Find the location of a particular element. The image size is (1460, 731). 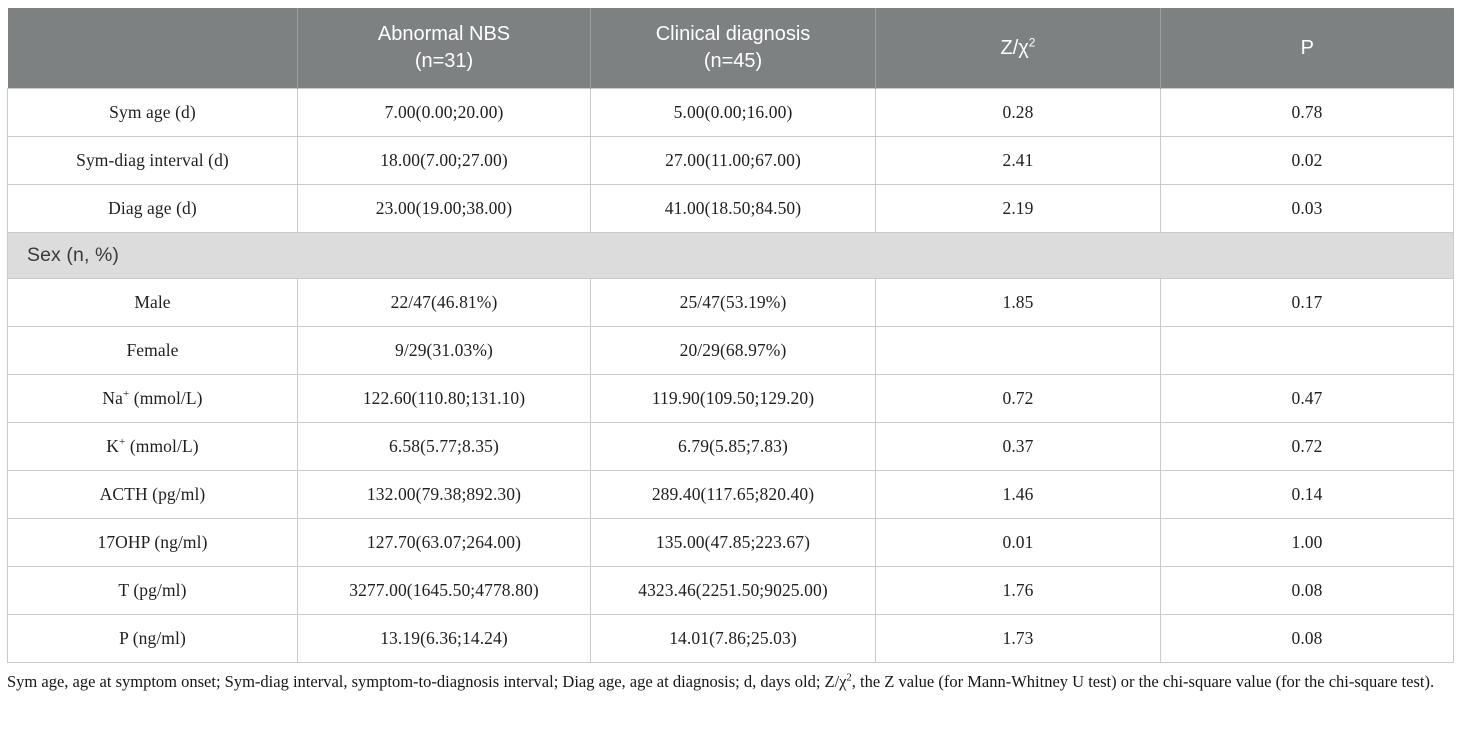

header-cell-z-chi-square: Z/χ2 is located at coordinates (1018, 48).